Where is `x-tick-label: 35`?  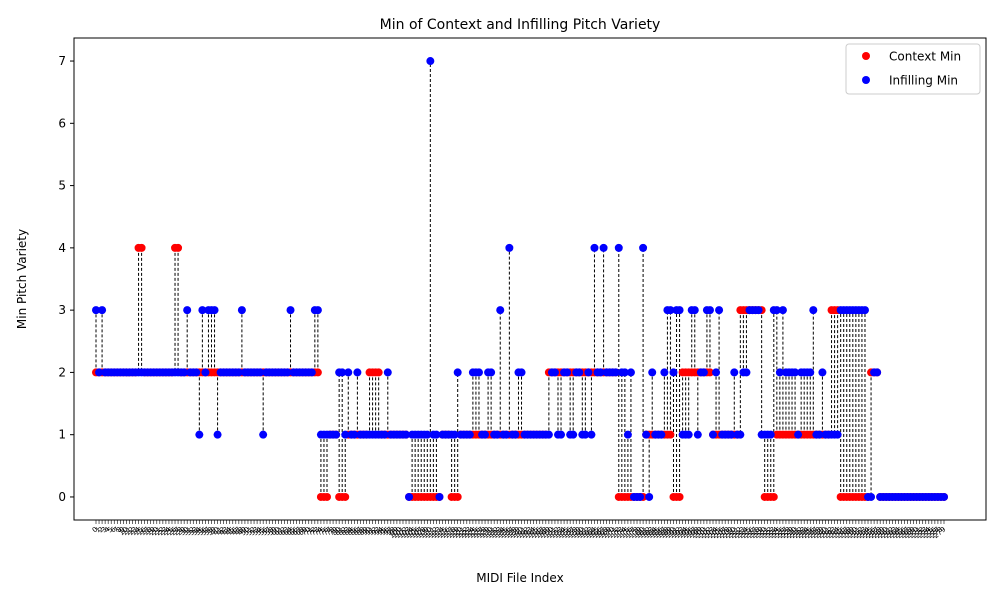
x-tick-label: 35 is located at coordinates (200, 531).